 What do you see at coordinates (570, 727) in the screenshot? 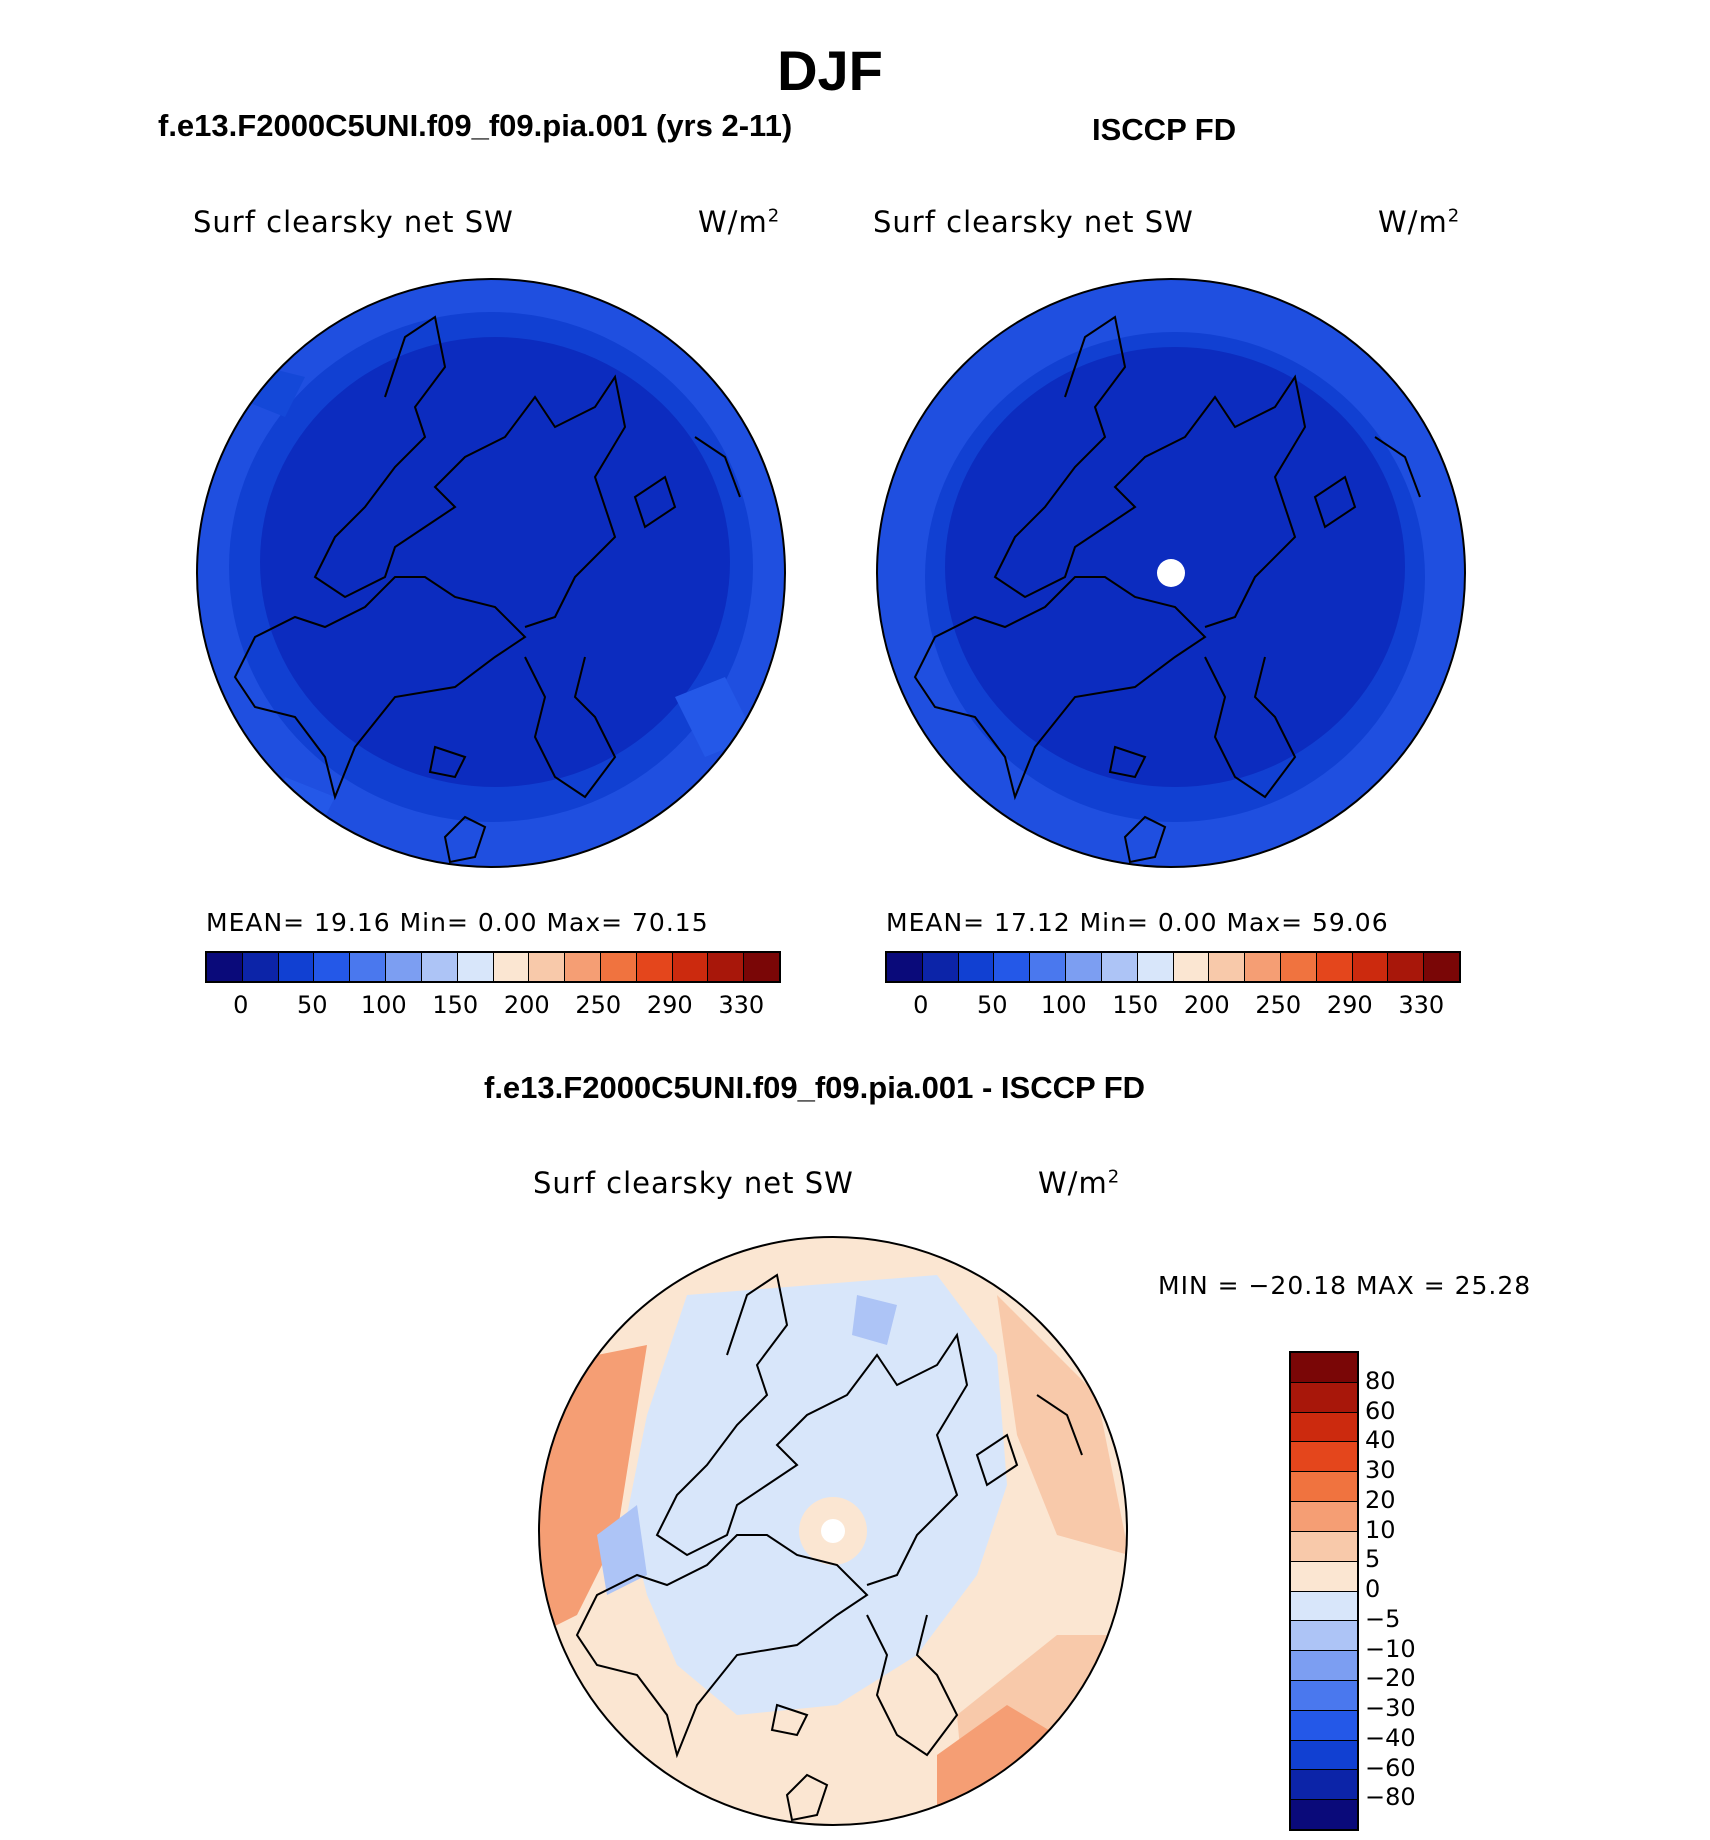
I see `scandinavia-outline` at bounding box center [570, 727].